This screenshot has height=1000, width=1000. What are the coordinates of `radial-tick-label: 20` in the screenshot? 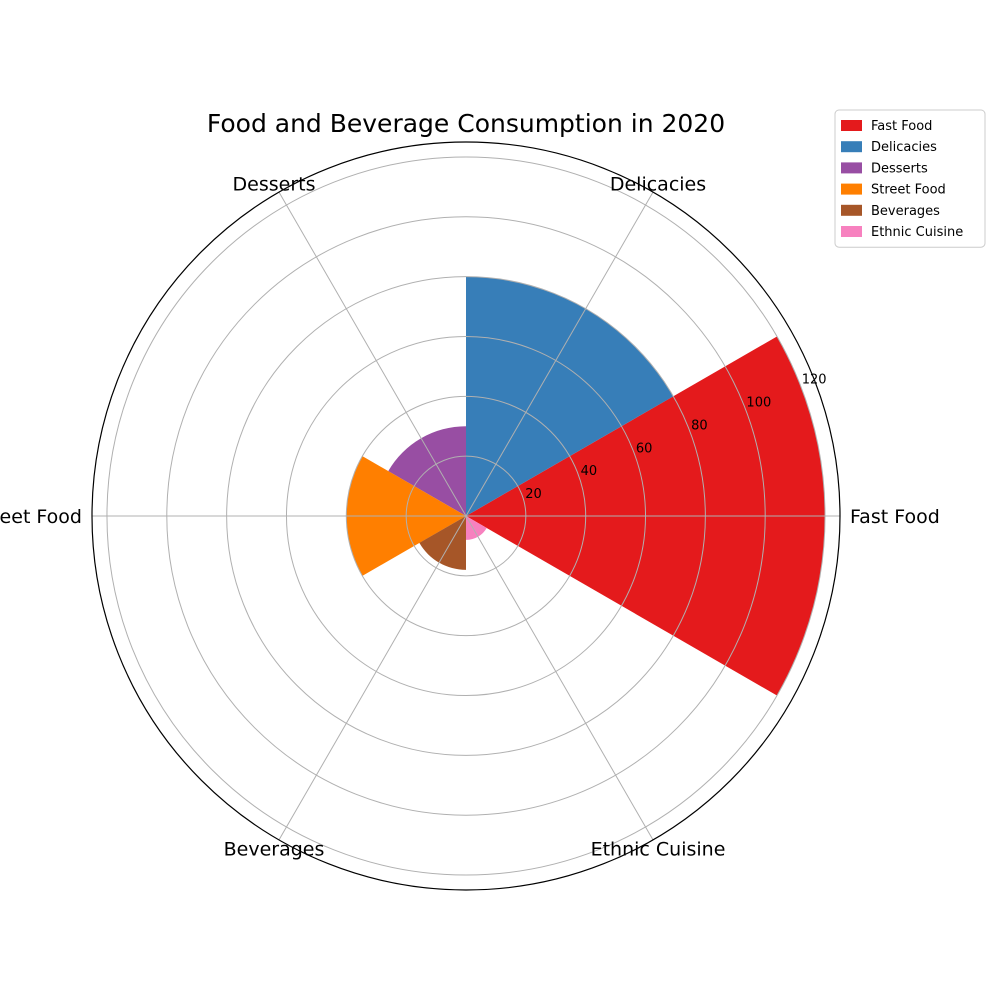 It's located at (533, 494).